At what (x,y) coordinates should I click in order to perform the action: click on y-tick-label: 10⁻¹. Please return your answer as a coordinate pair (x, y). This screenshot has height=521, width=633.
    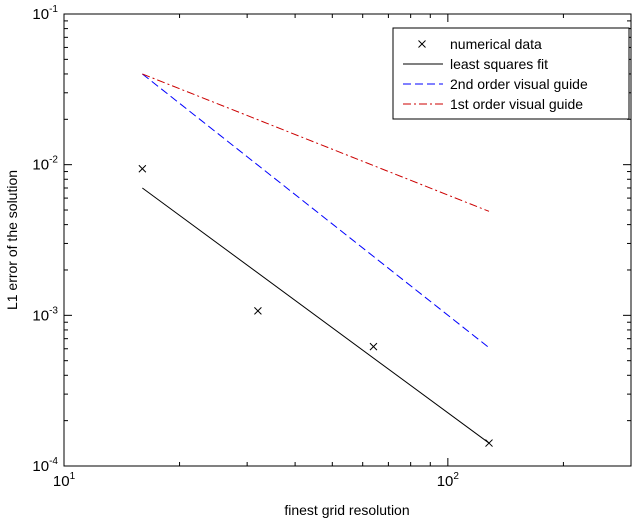
    Looking at the image, I should click on (45, 13).